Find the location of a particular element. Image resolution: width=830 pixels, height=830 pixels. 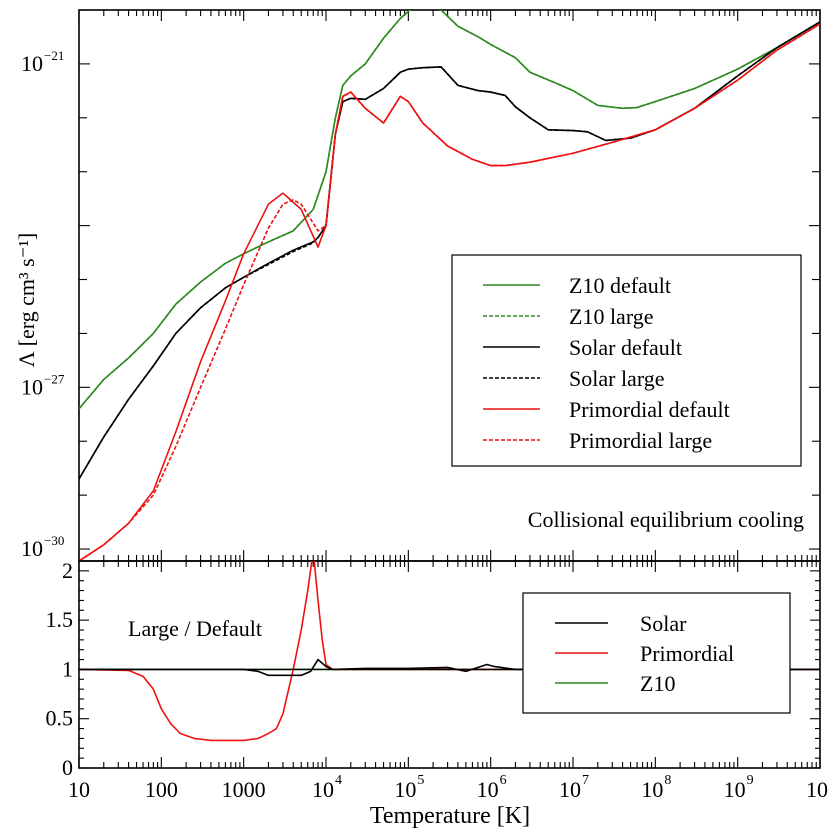

y-tick-label: 0 is located at coordinates (67, 767).